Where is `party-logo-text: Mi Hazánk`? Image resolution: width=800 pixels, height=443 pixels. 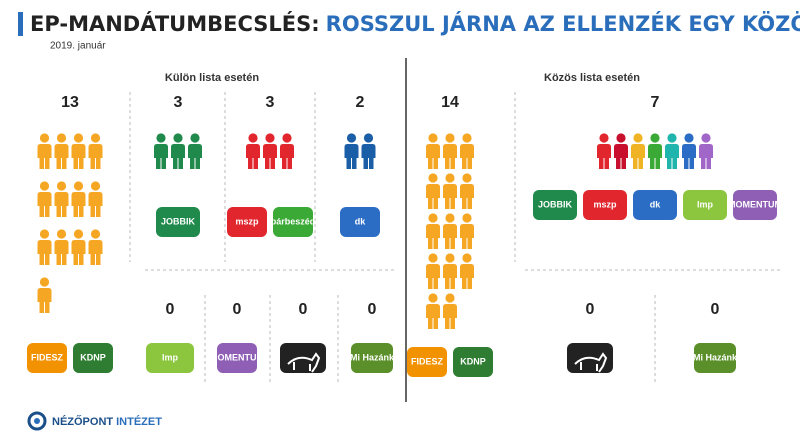 party-logo-text: Mi Hazánk is located at coordinates (372, 357).